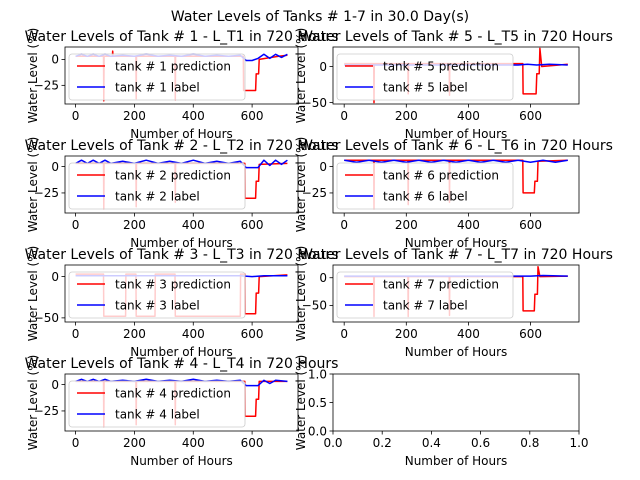 Image resolution: width=640 pixels, height=480 pixels. I want to click on legend-entry: tank # 4 prediction, so click(173, 393).